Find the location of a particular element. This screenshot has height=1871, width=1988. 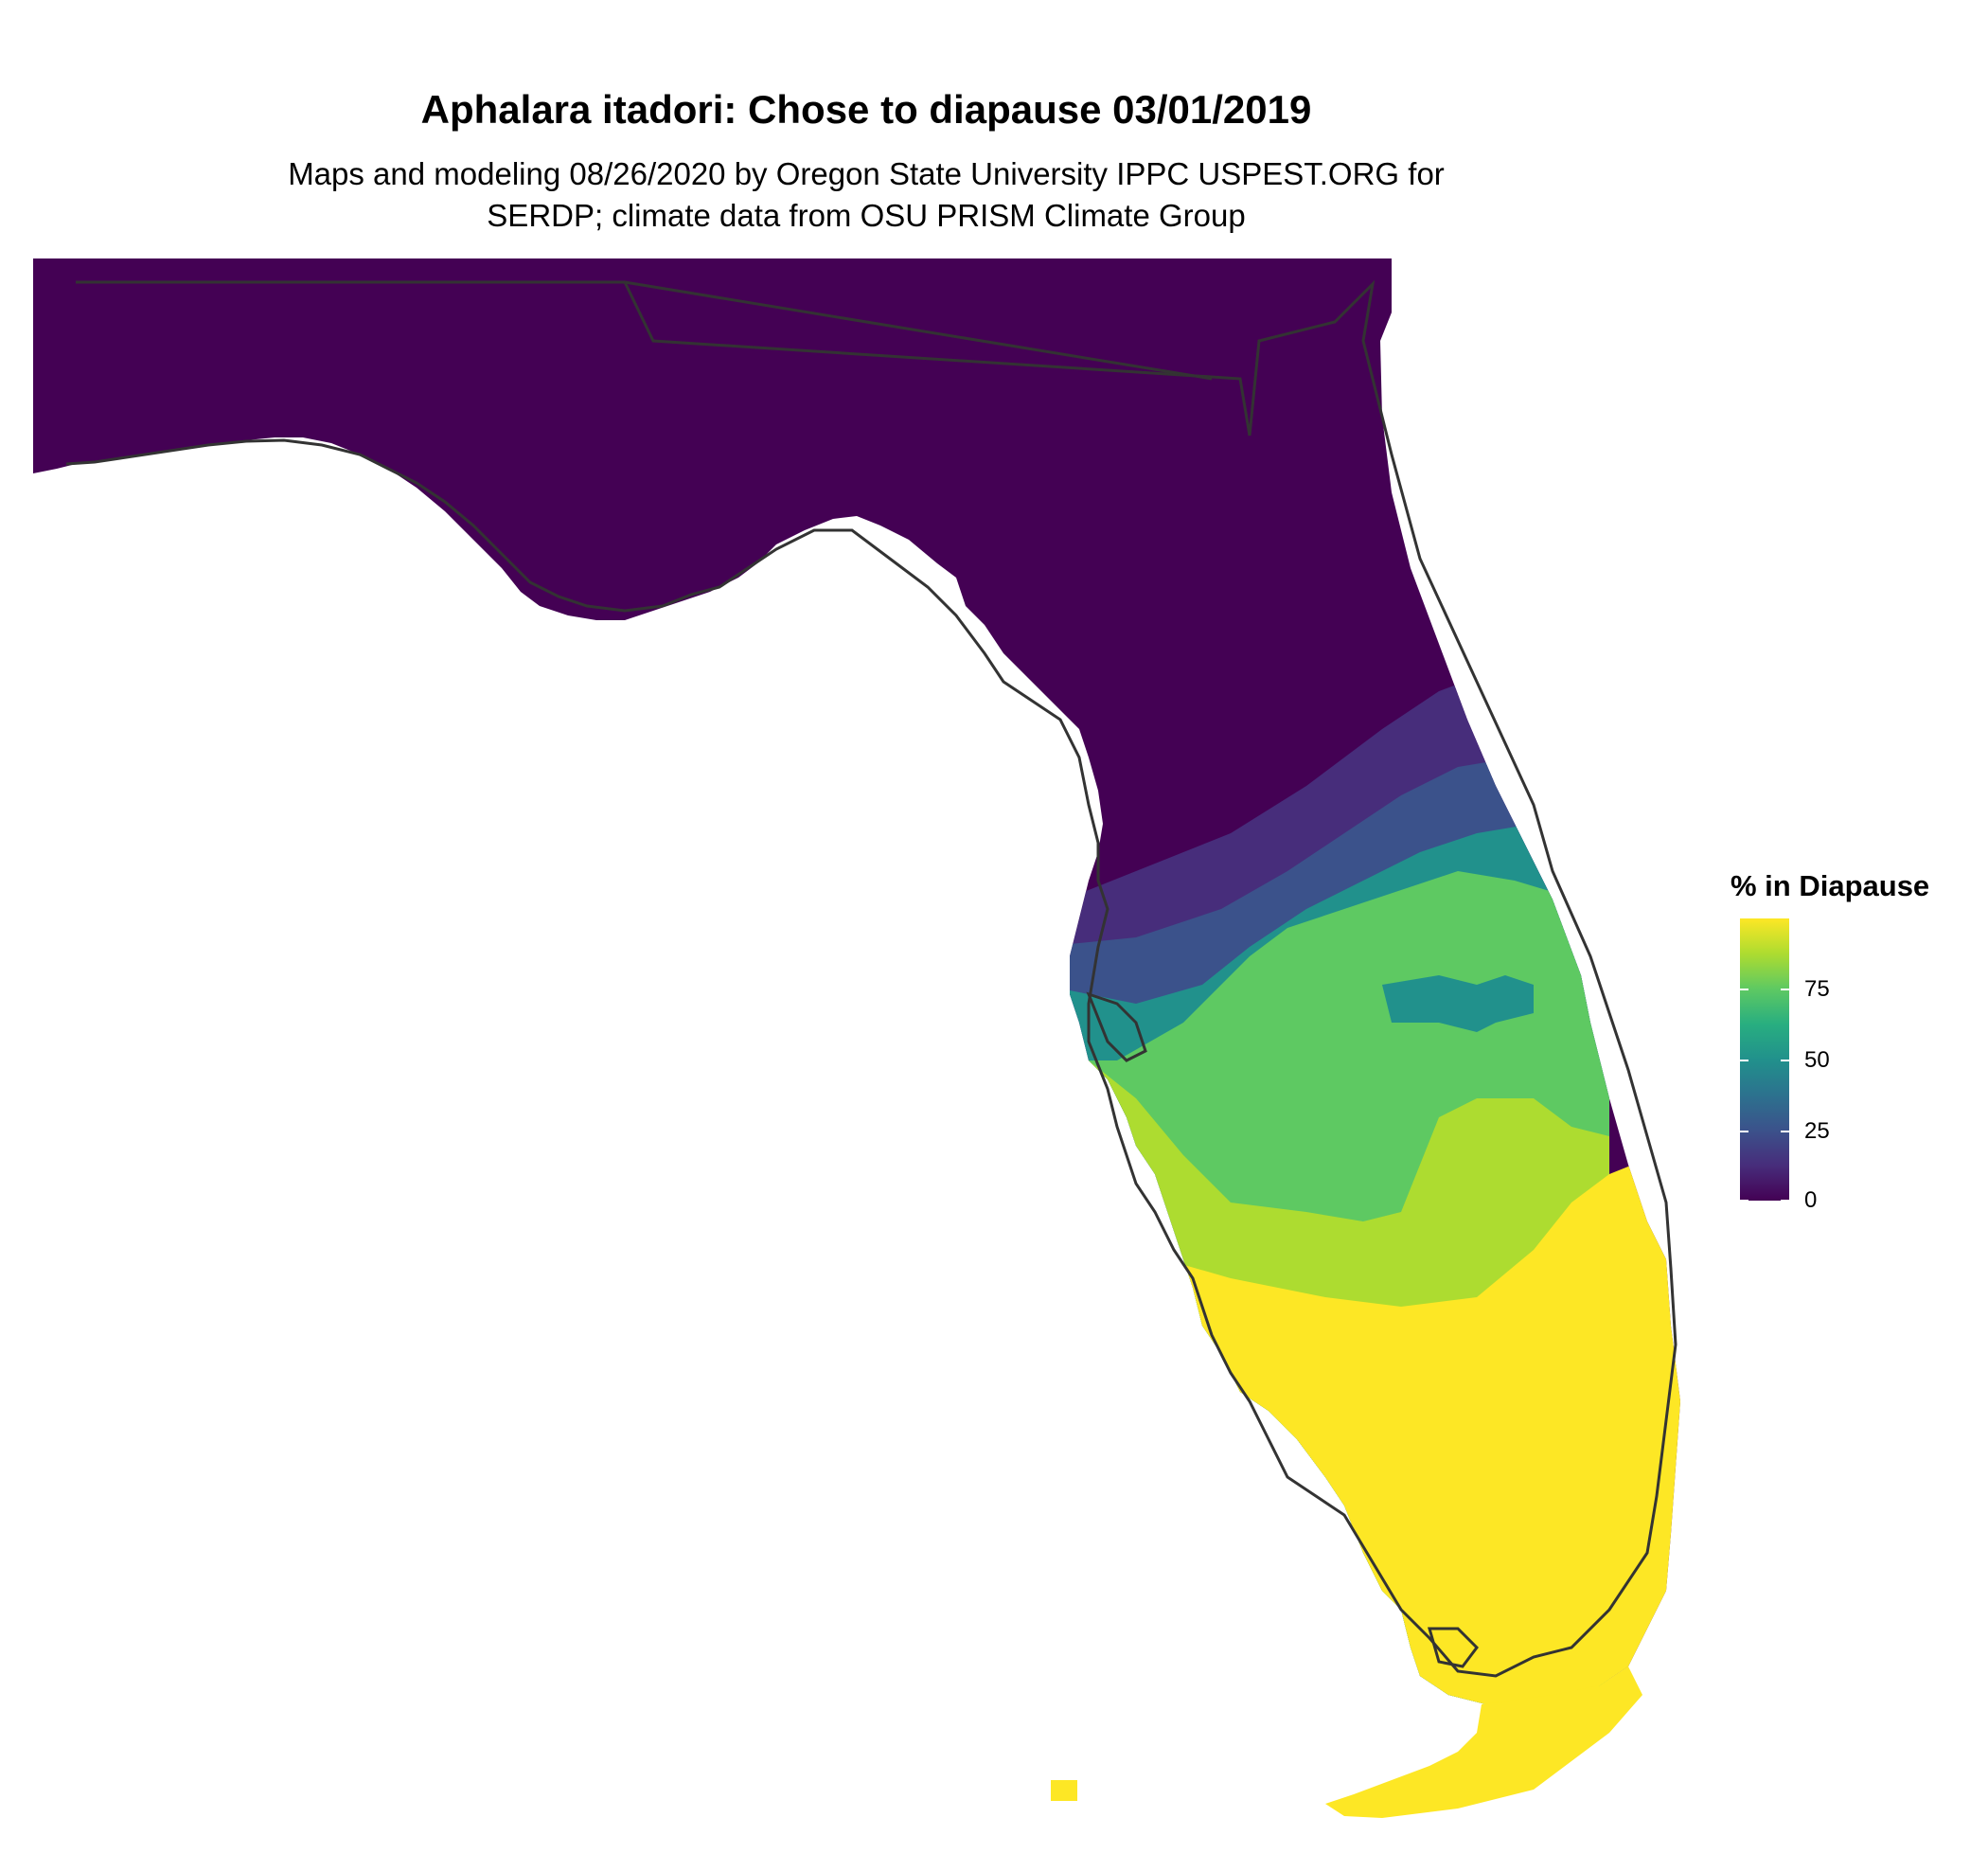

legend-label-0: 0 is located at coordinates (1811, 1200).